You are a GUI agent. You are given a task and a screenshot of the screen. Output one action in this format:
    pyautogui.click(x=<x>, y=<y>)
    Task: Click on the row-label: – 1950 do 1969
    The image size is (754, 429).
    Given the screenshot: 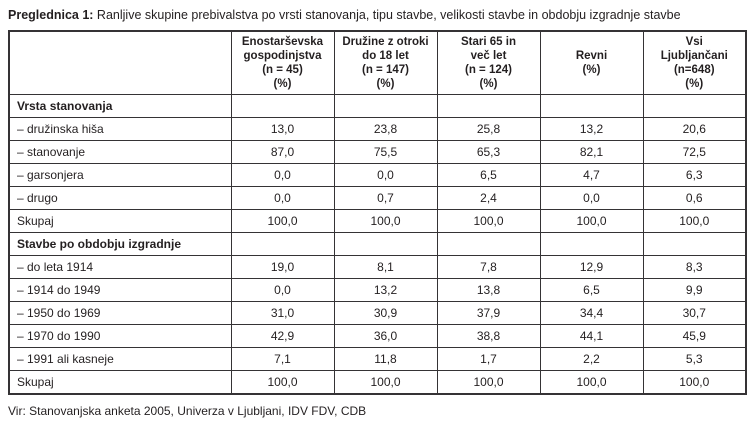 What is the action you would take?
    pyautogui.click(x=120, y=313)
    